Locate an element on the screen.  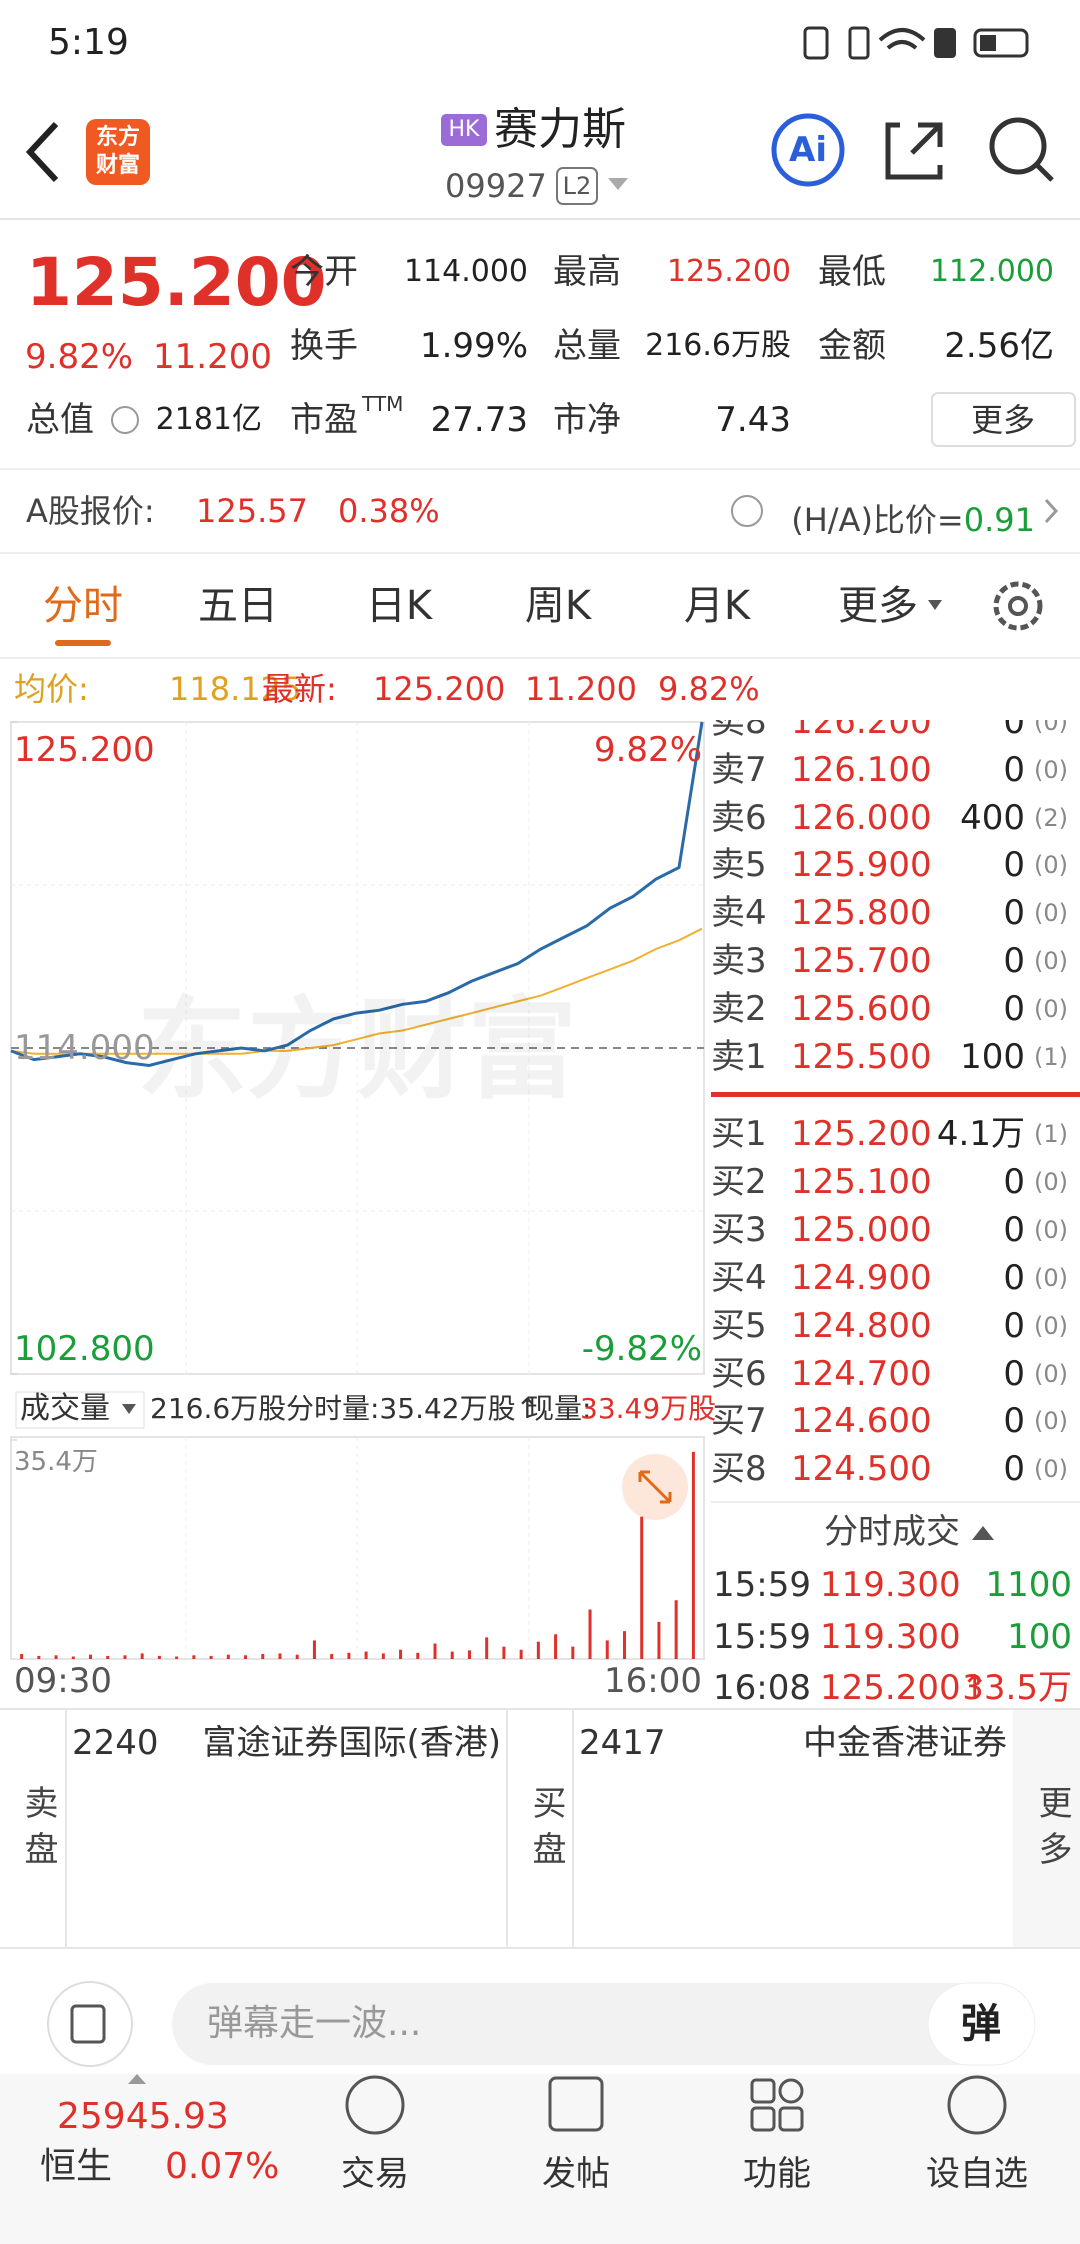
stock-code: 09927 is located at coordinates (496, 186).